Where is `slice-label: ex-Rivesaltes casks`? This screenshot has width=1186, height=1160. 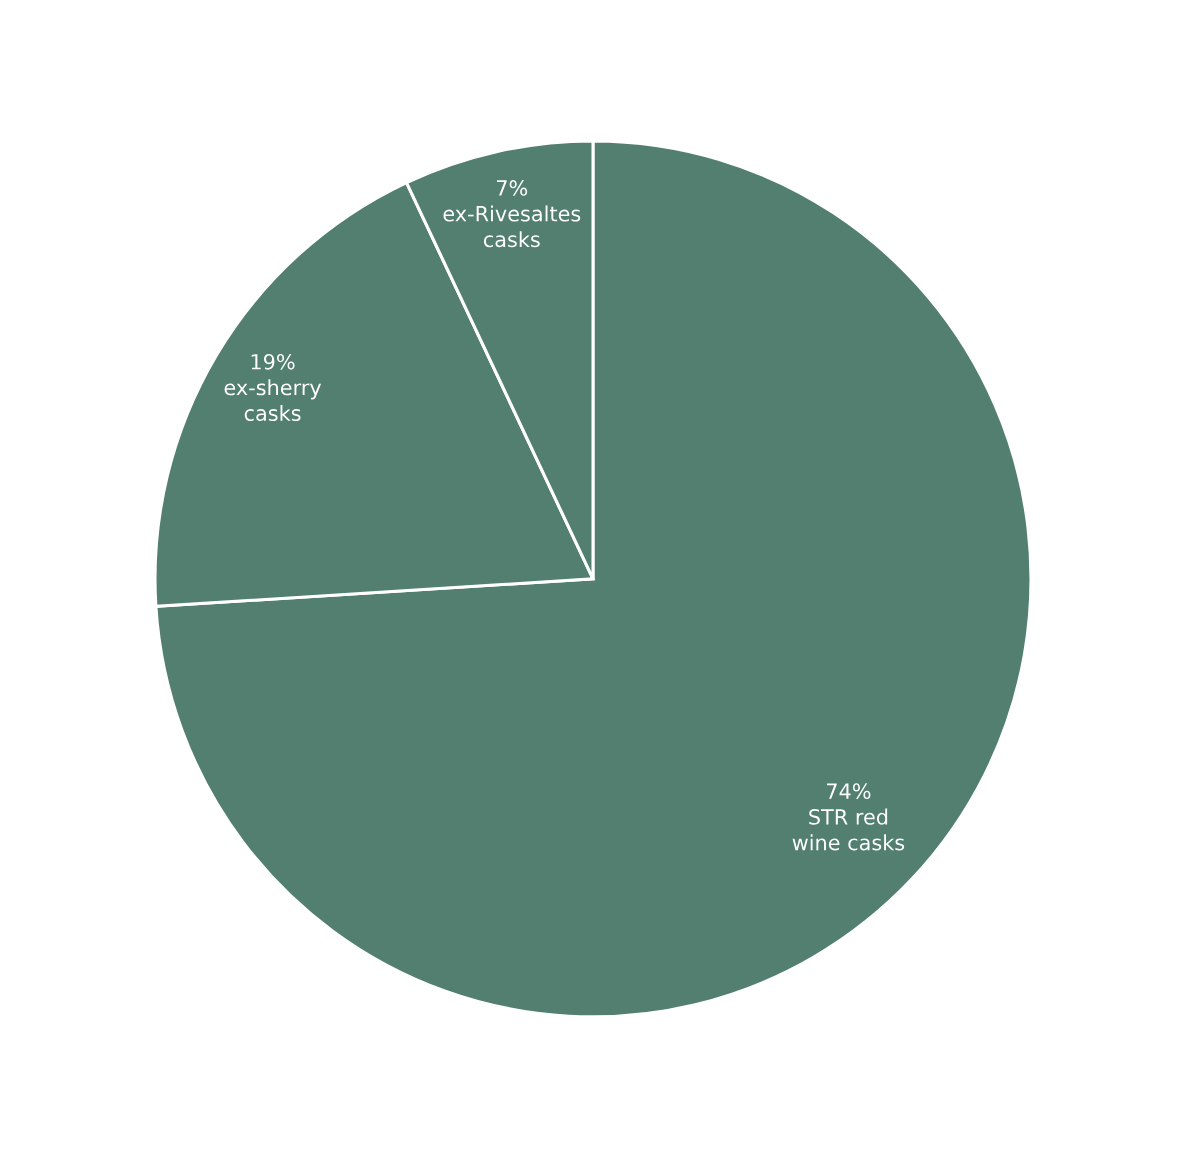 slice-label: ex-Rivesaltes casks is located at coordinates (512, 226).